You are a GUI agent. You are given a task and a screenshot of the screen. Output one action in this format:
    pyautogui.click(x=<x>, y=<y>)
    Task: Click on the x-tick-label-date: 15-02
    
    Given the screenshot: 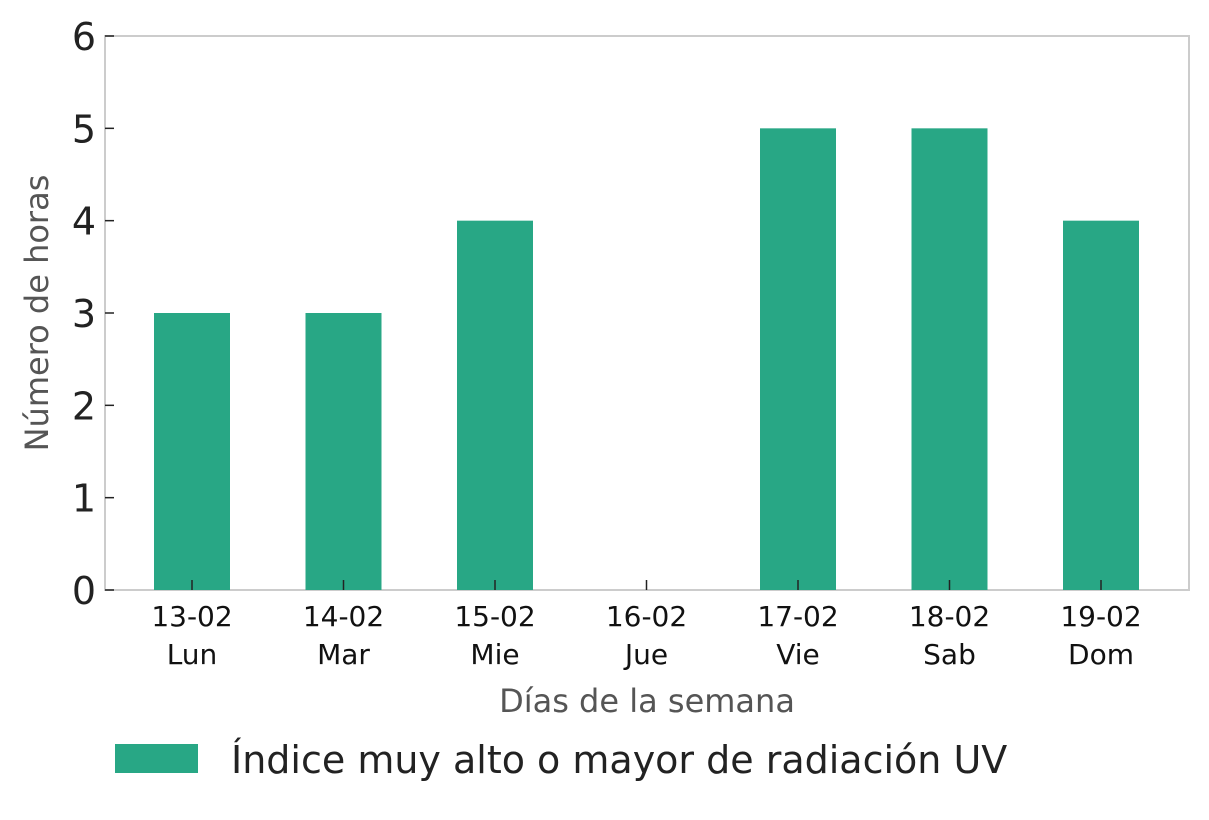 What is the action you would take?
    pyautogui.click(x=494, y=616)
    